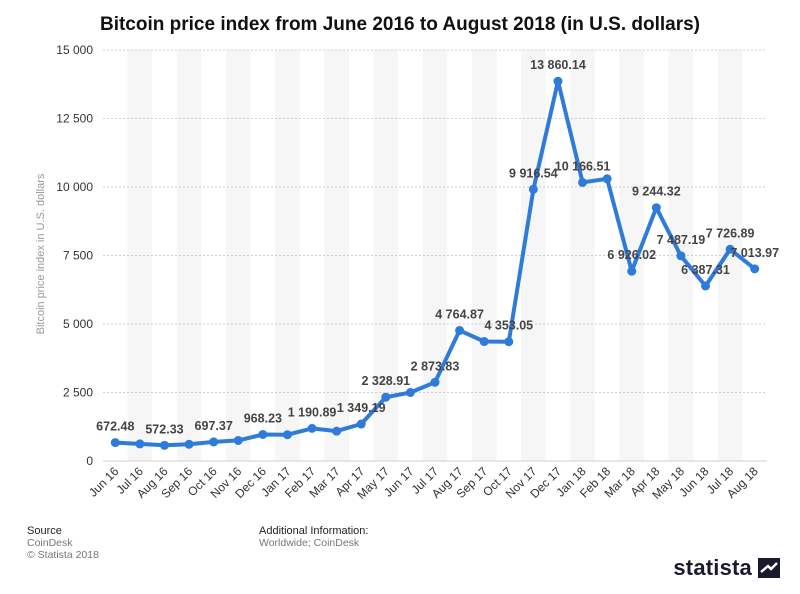 This screenshot has height=594, width=800. What do you see at coordinates (41, 253) in the screenshot?
I see `y-axis-label: Bitcoin price index in U.S. dollars` at bounding box center [41, 253].